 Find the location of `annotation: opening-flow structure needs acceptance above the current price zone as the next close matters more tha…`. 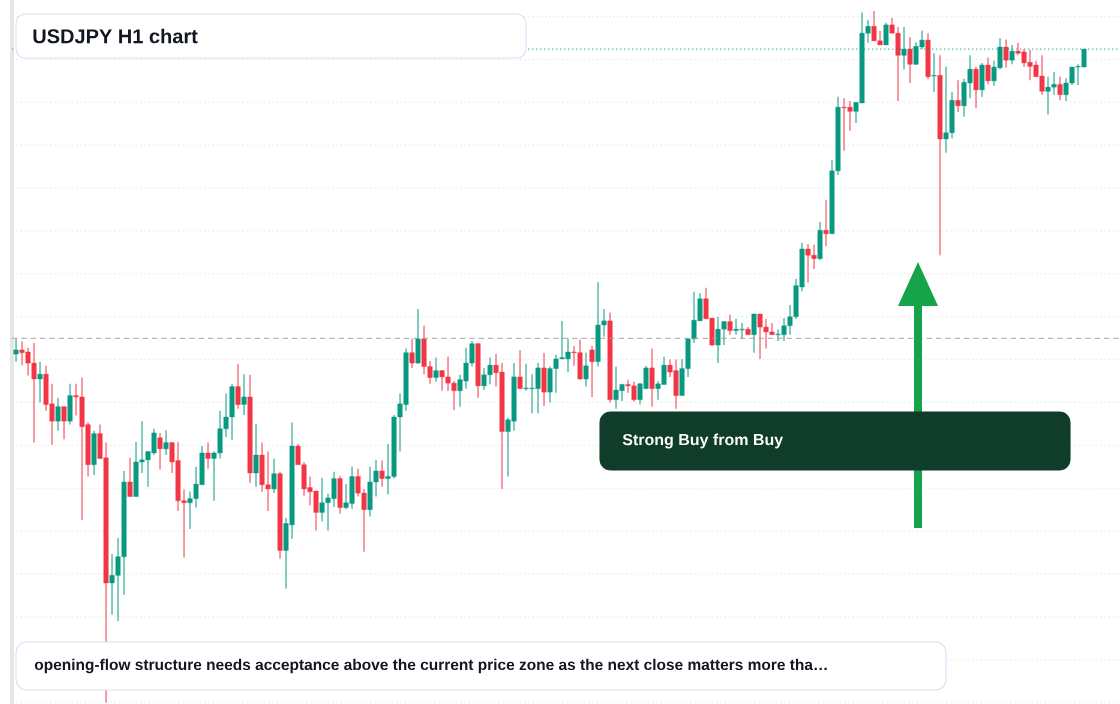

annotation: opening-flow structure needs acceptance above the current price zone as the next close matters more tha… is located at coordinates (430, 666).